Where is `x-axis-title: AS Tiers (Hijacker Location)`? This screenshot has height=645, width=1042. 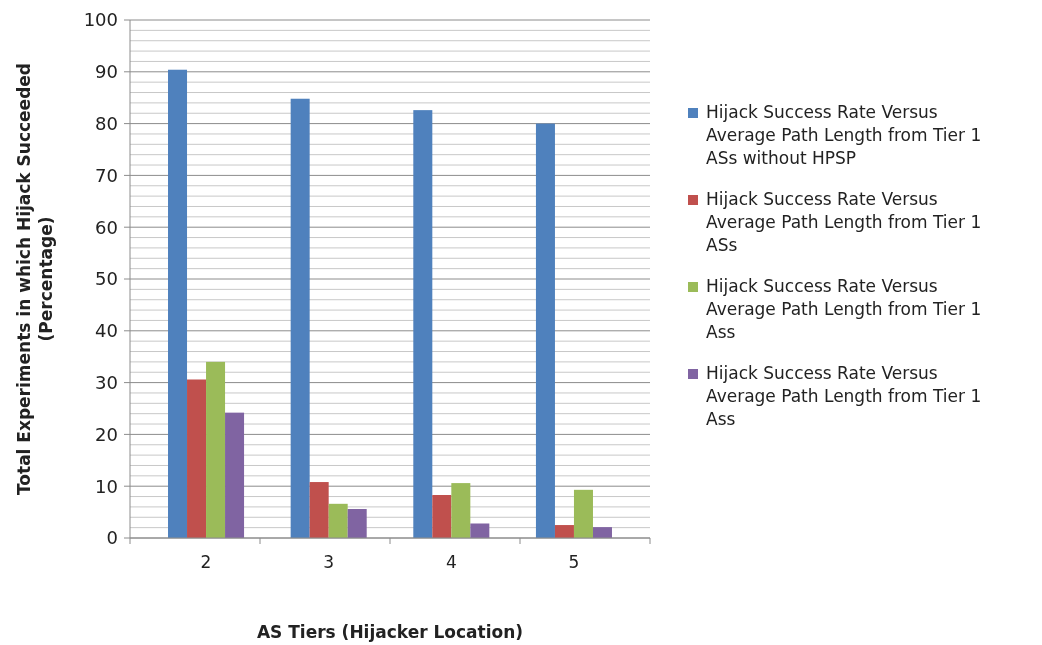
x-axis-title: AS Tiers (Hijacker Location) is located at coordinates (390, 632).